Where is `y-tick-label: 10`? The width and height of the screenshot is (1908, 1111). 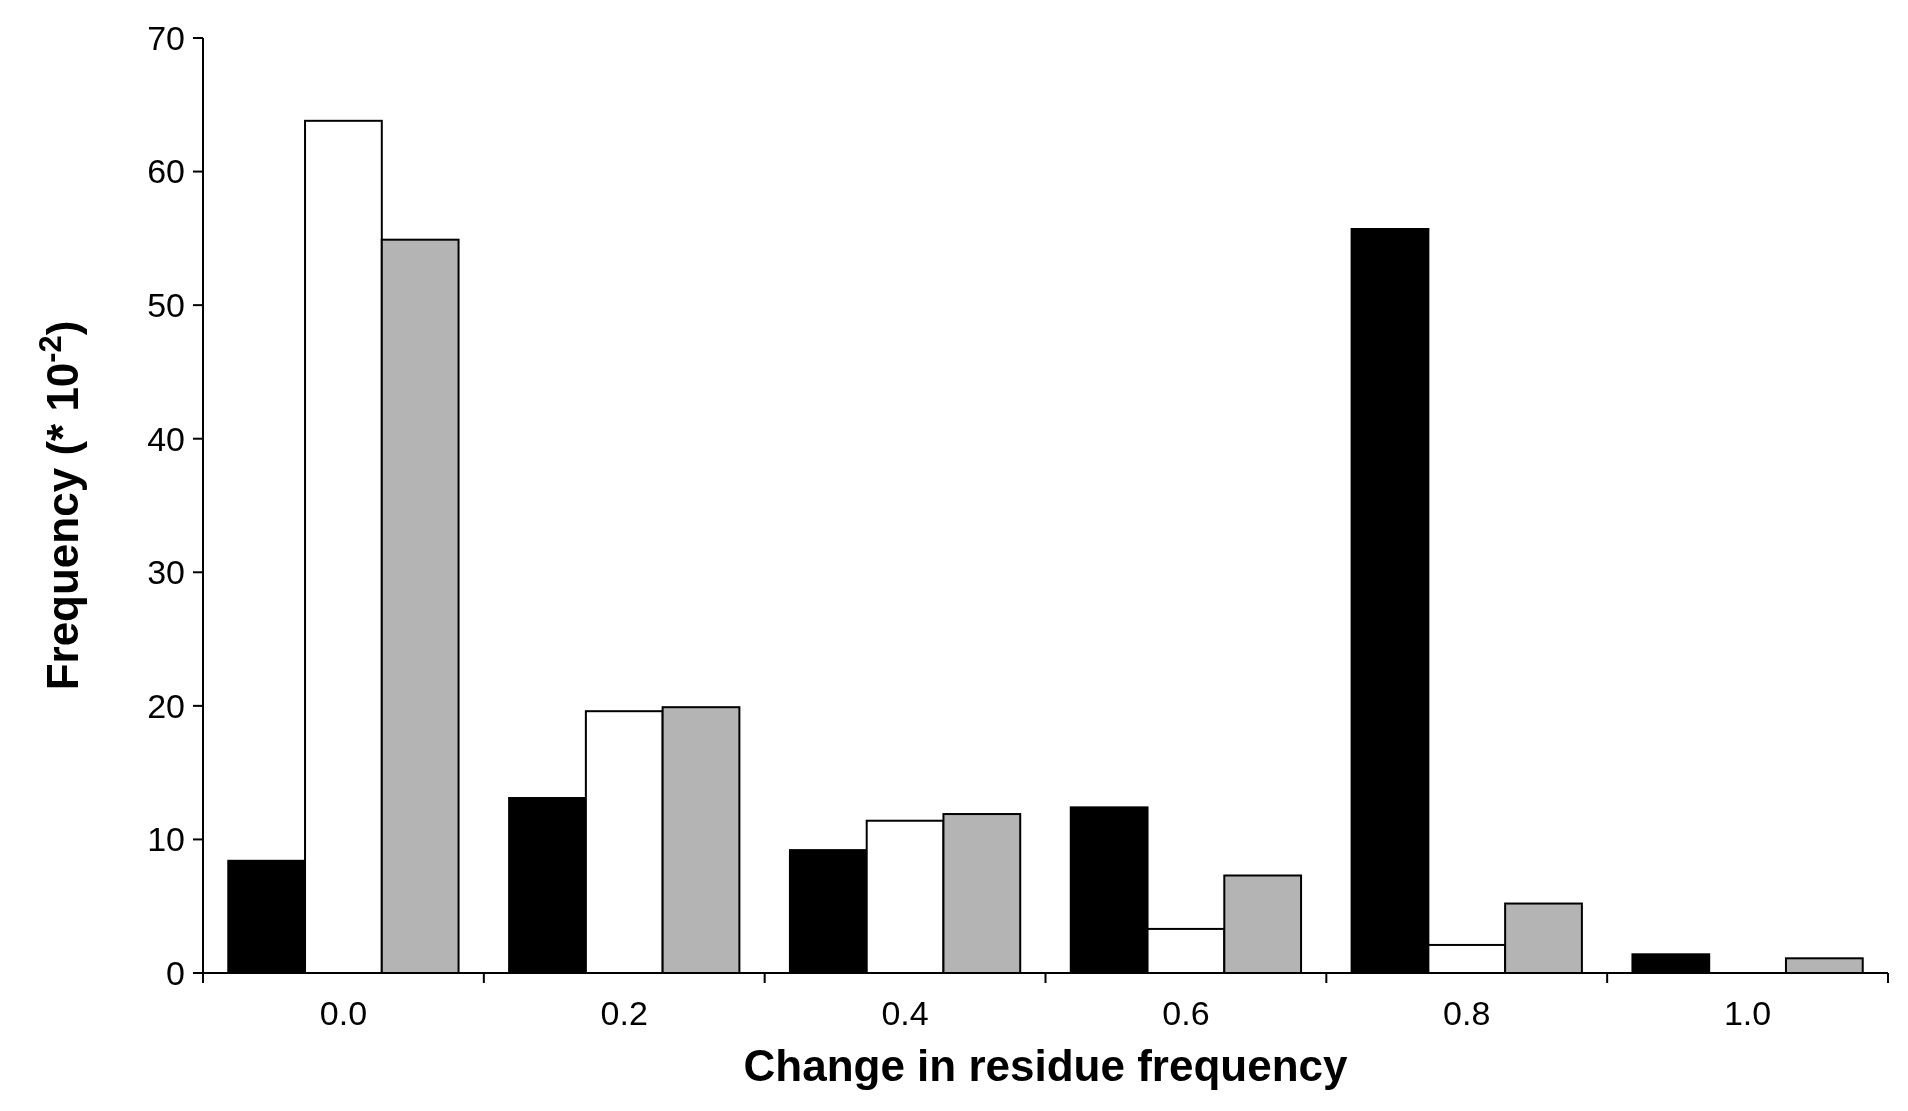 y-tick-label: 10 is located at coordinates (166, 839).